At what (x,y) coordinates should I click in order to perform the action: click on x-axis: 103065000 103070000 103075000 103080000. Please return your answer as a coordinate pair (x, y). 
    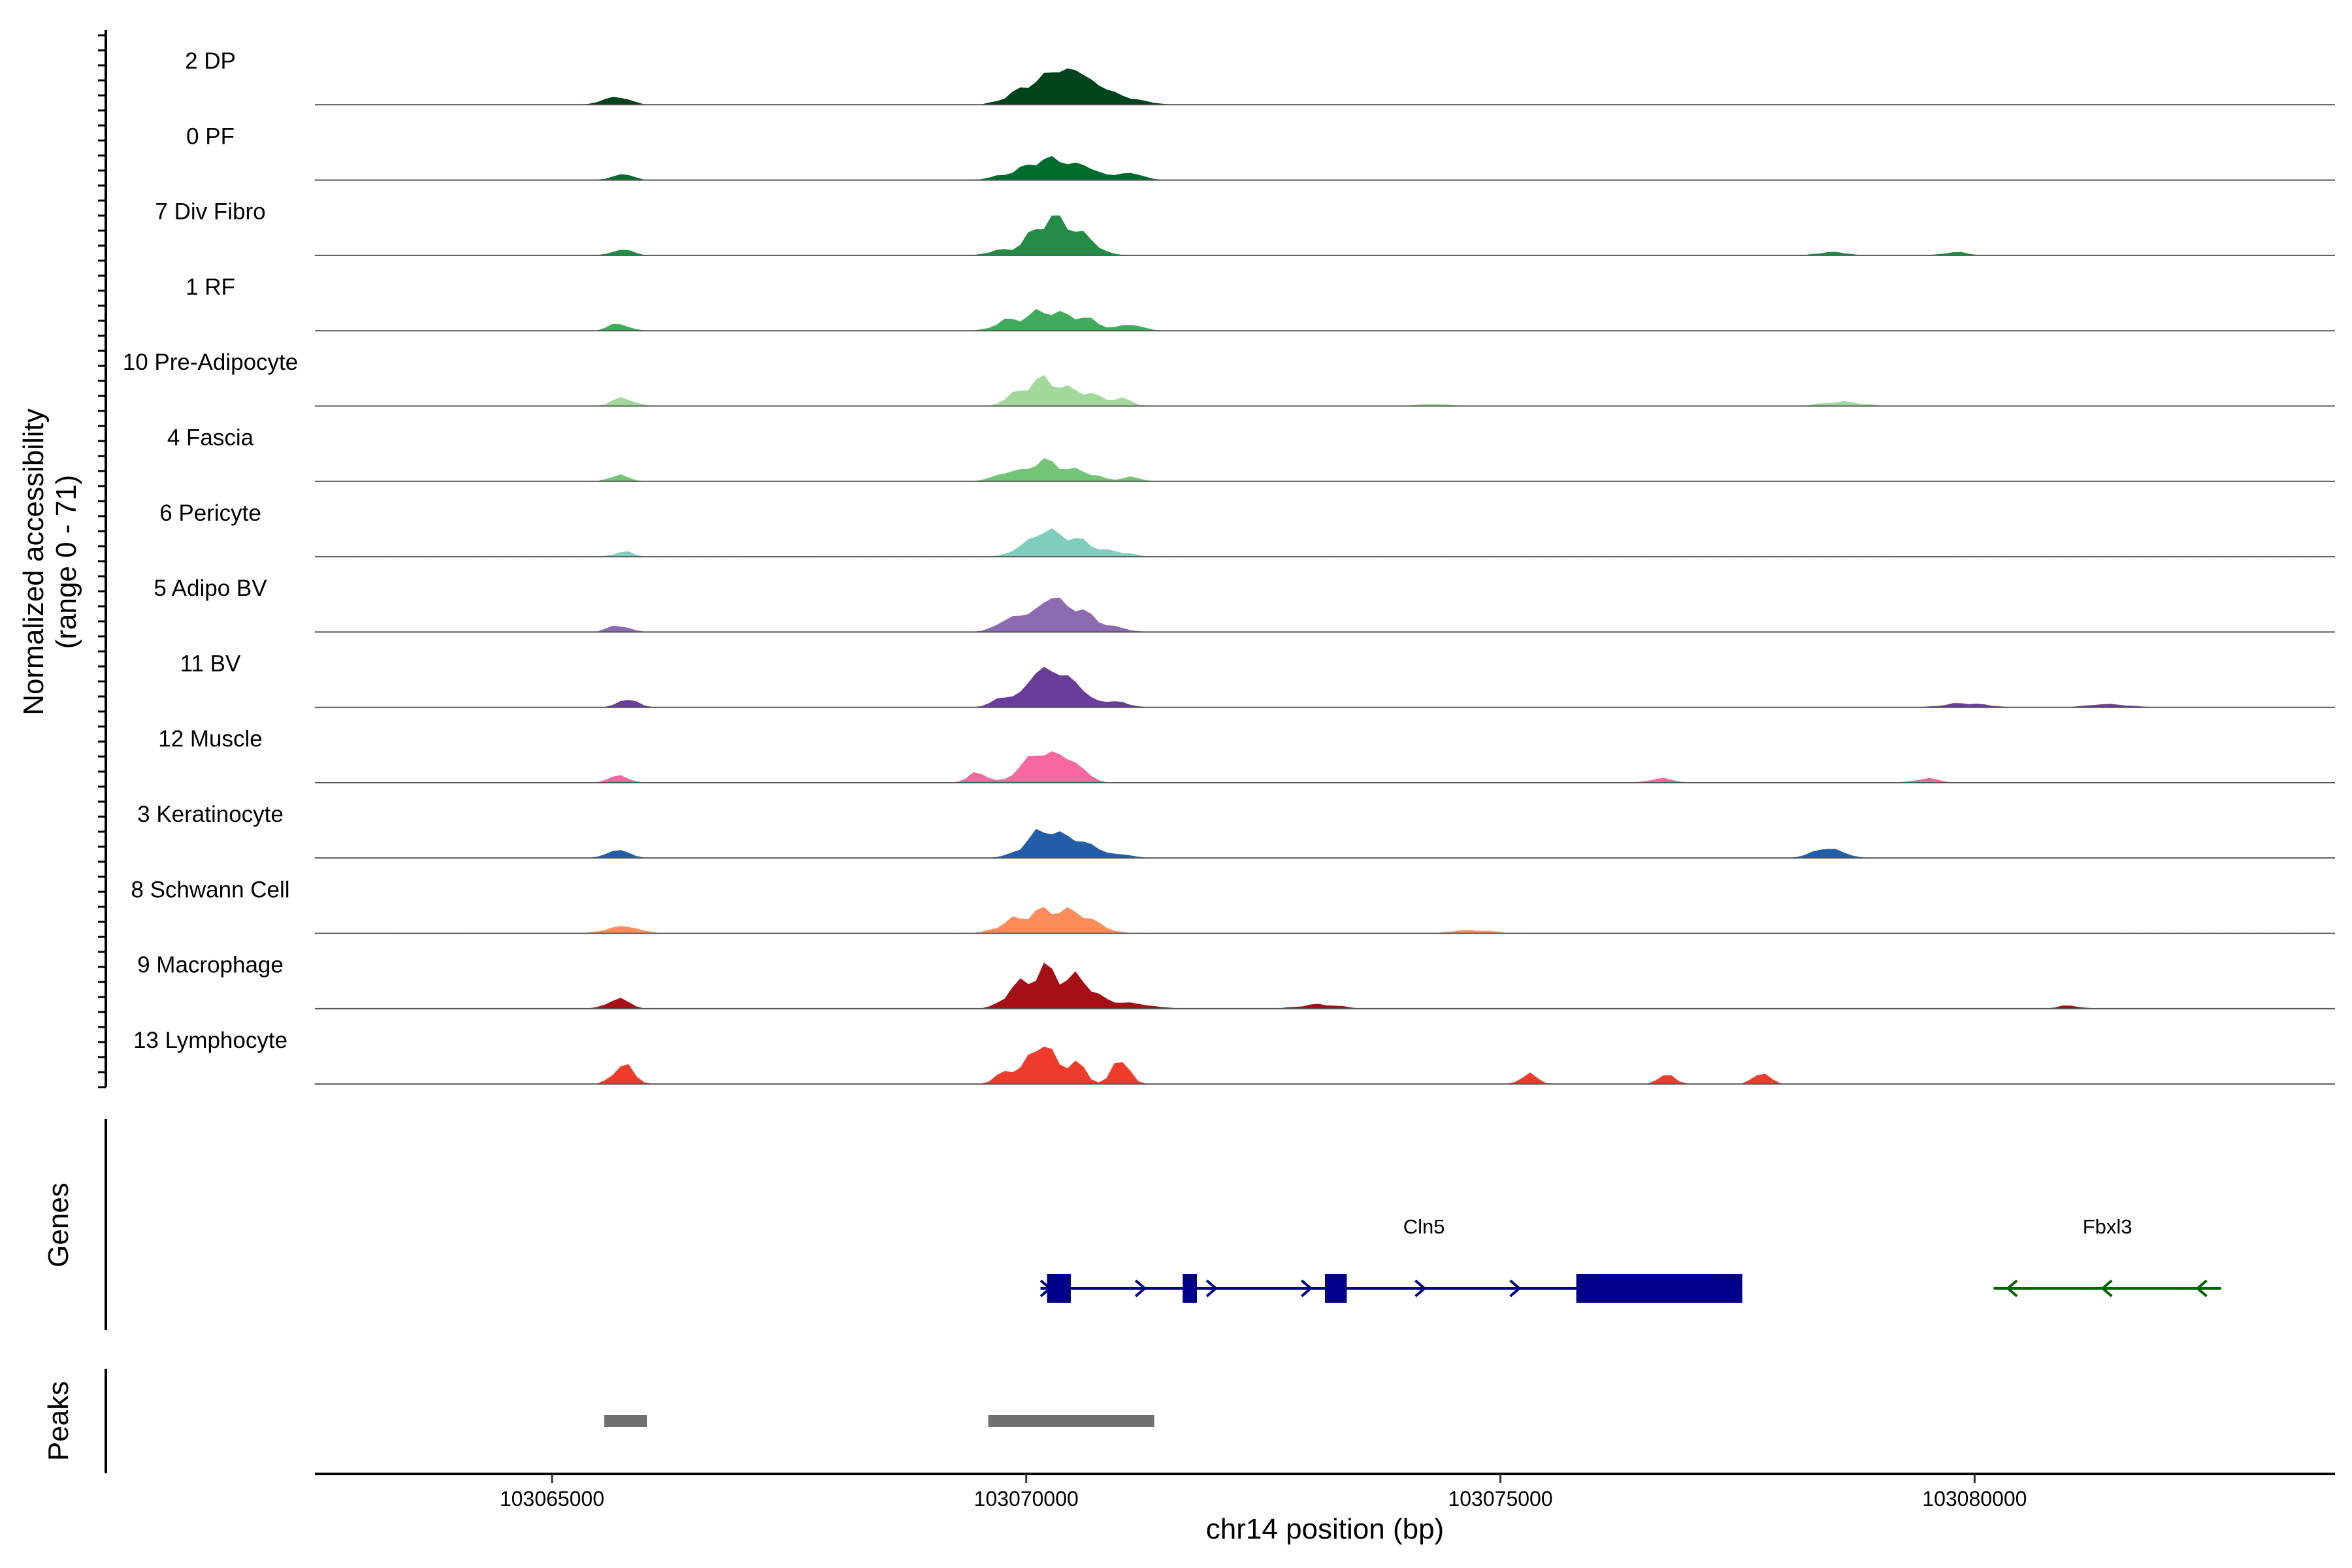
    Looking at the image, I should click on (1263, 1492).